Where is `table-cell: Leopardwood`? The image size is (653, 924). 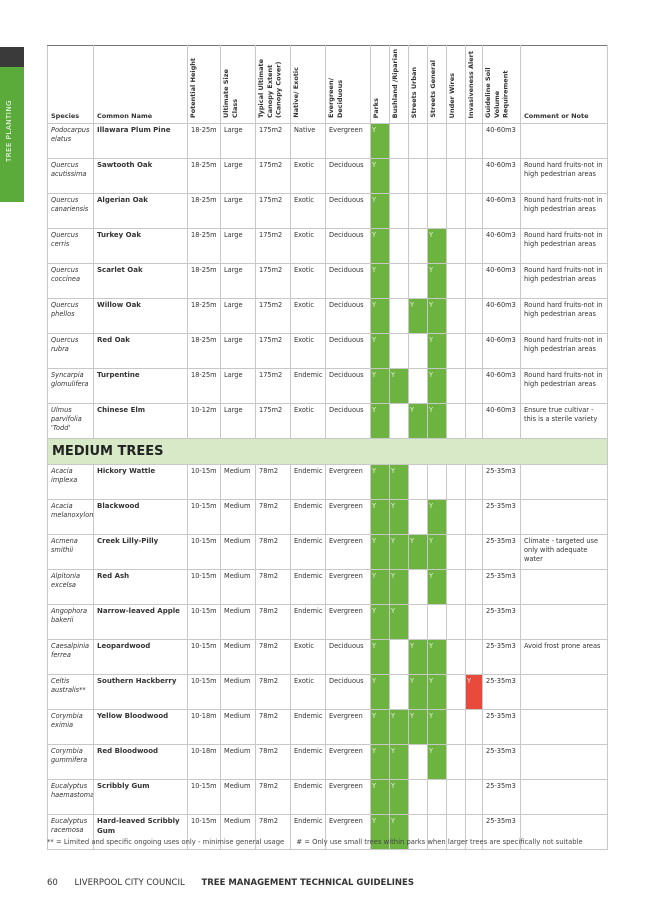
table-cell: Leopardwood is located at coordinates (140, 657).